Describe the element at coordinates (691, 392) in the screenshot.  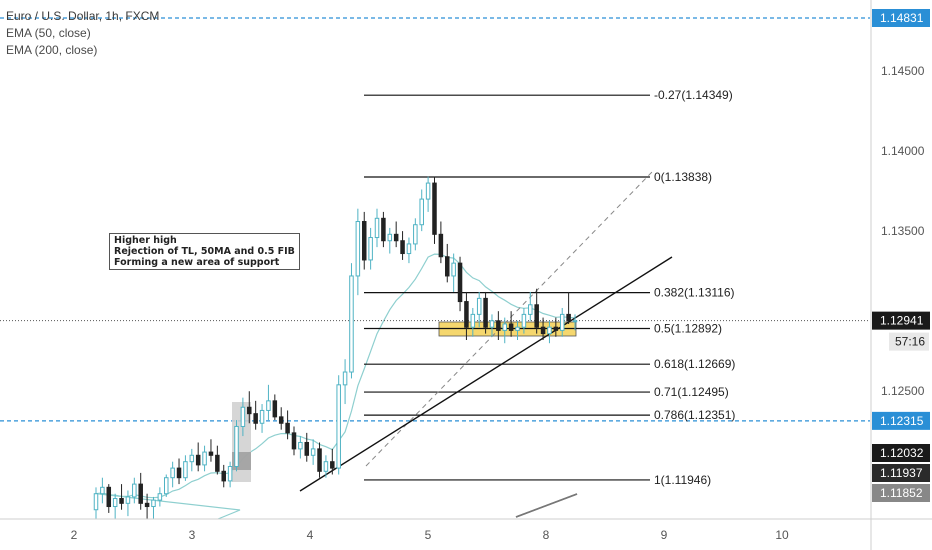
I see `fib-level-label: 0.71(1.12495)` at that location.